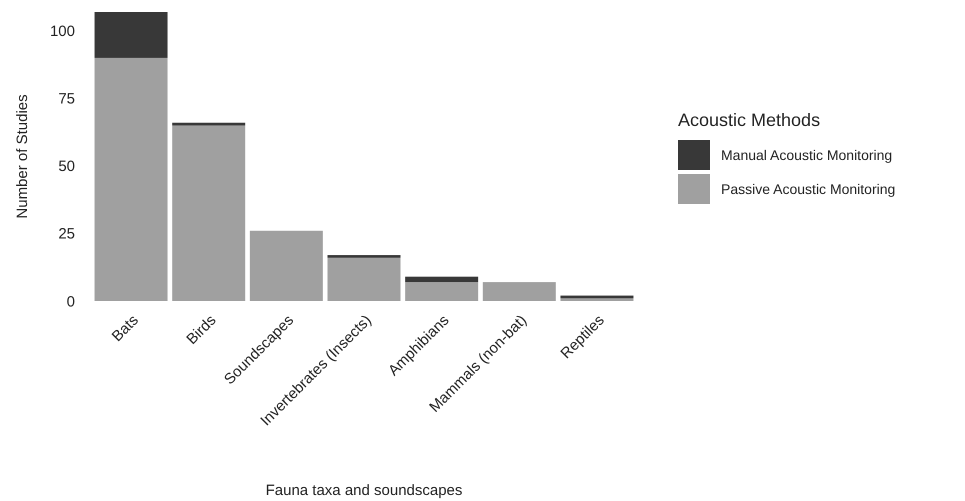  I want to click on legend-label: Passive Acoustic Monitoring, so click(808, 188).